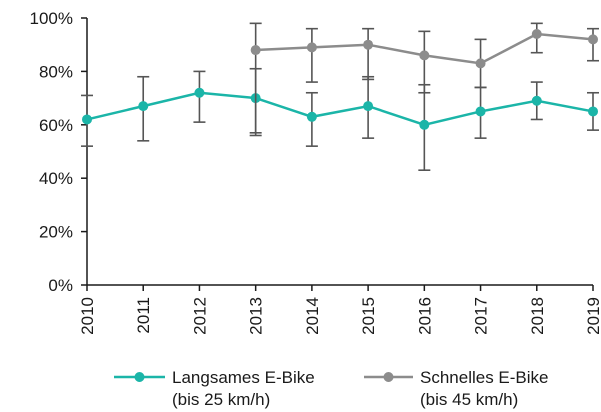 This screenshot has width=601, height=412. Describe the element at coordinates (456, 388) in the screenshot. I see `legend-item-2: Schnelles E-Bike (bis 45 km/h)` at that location.